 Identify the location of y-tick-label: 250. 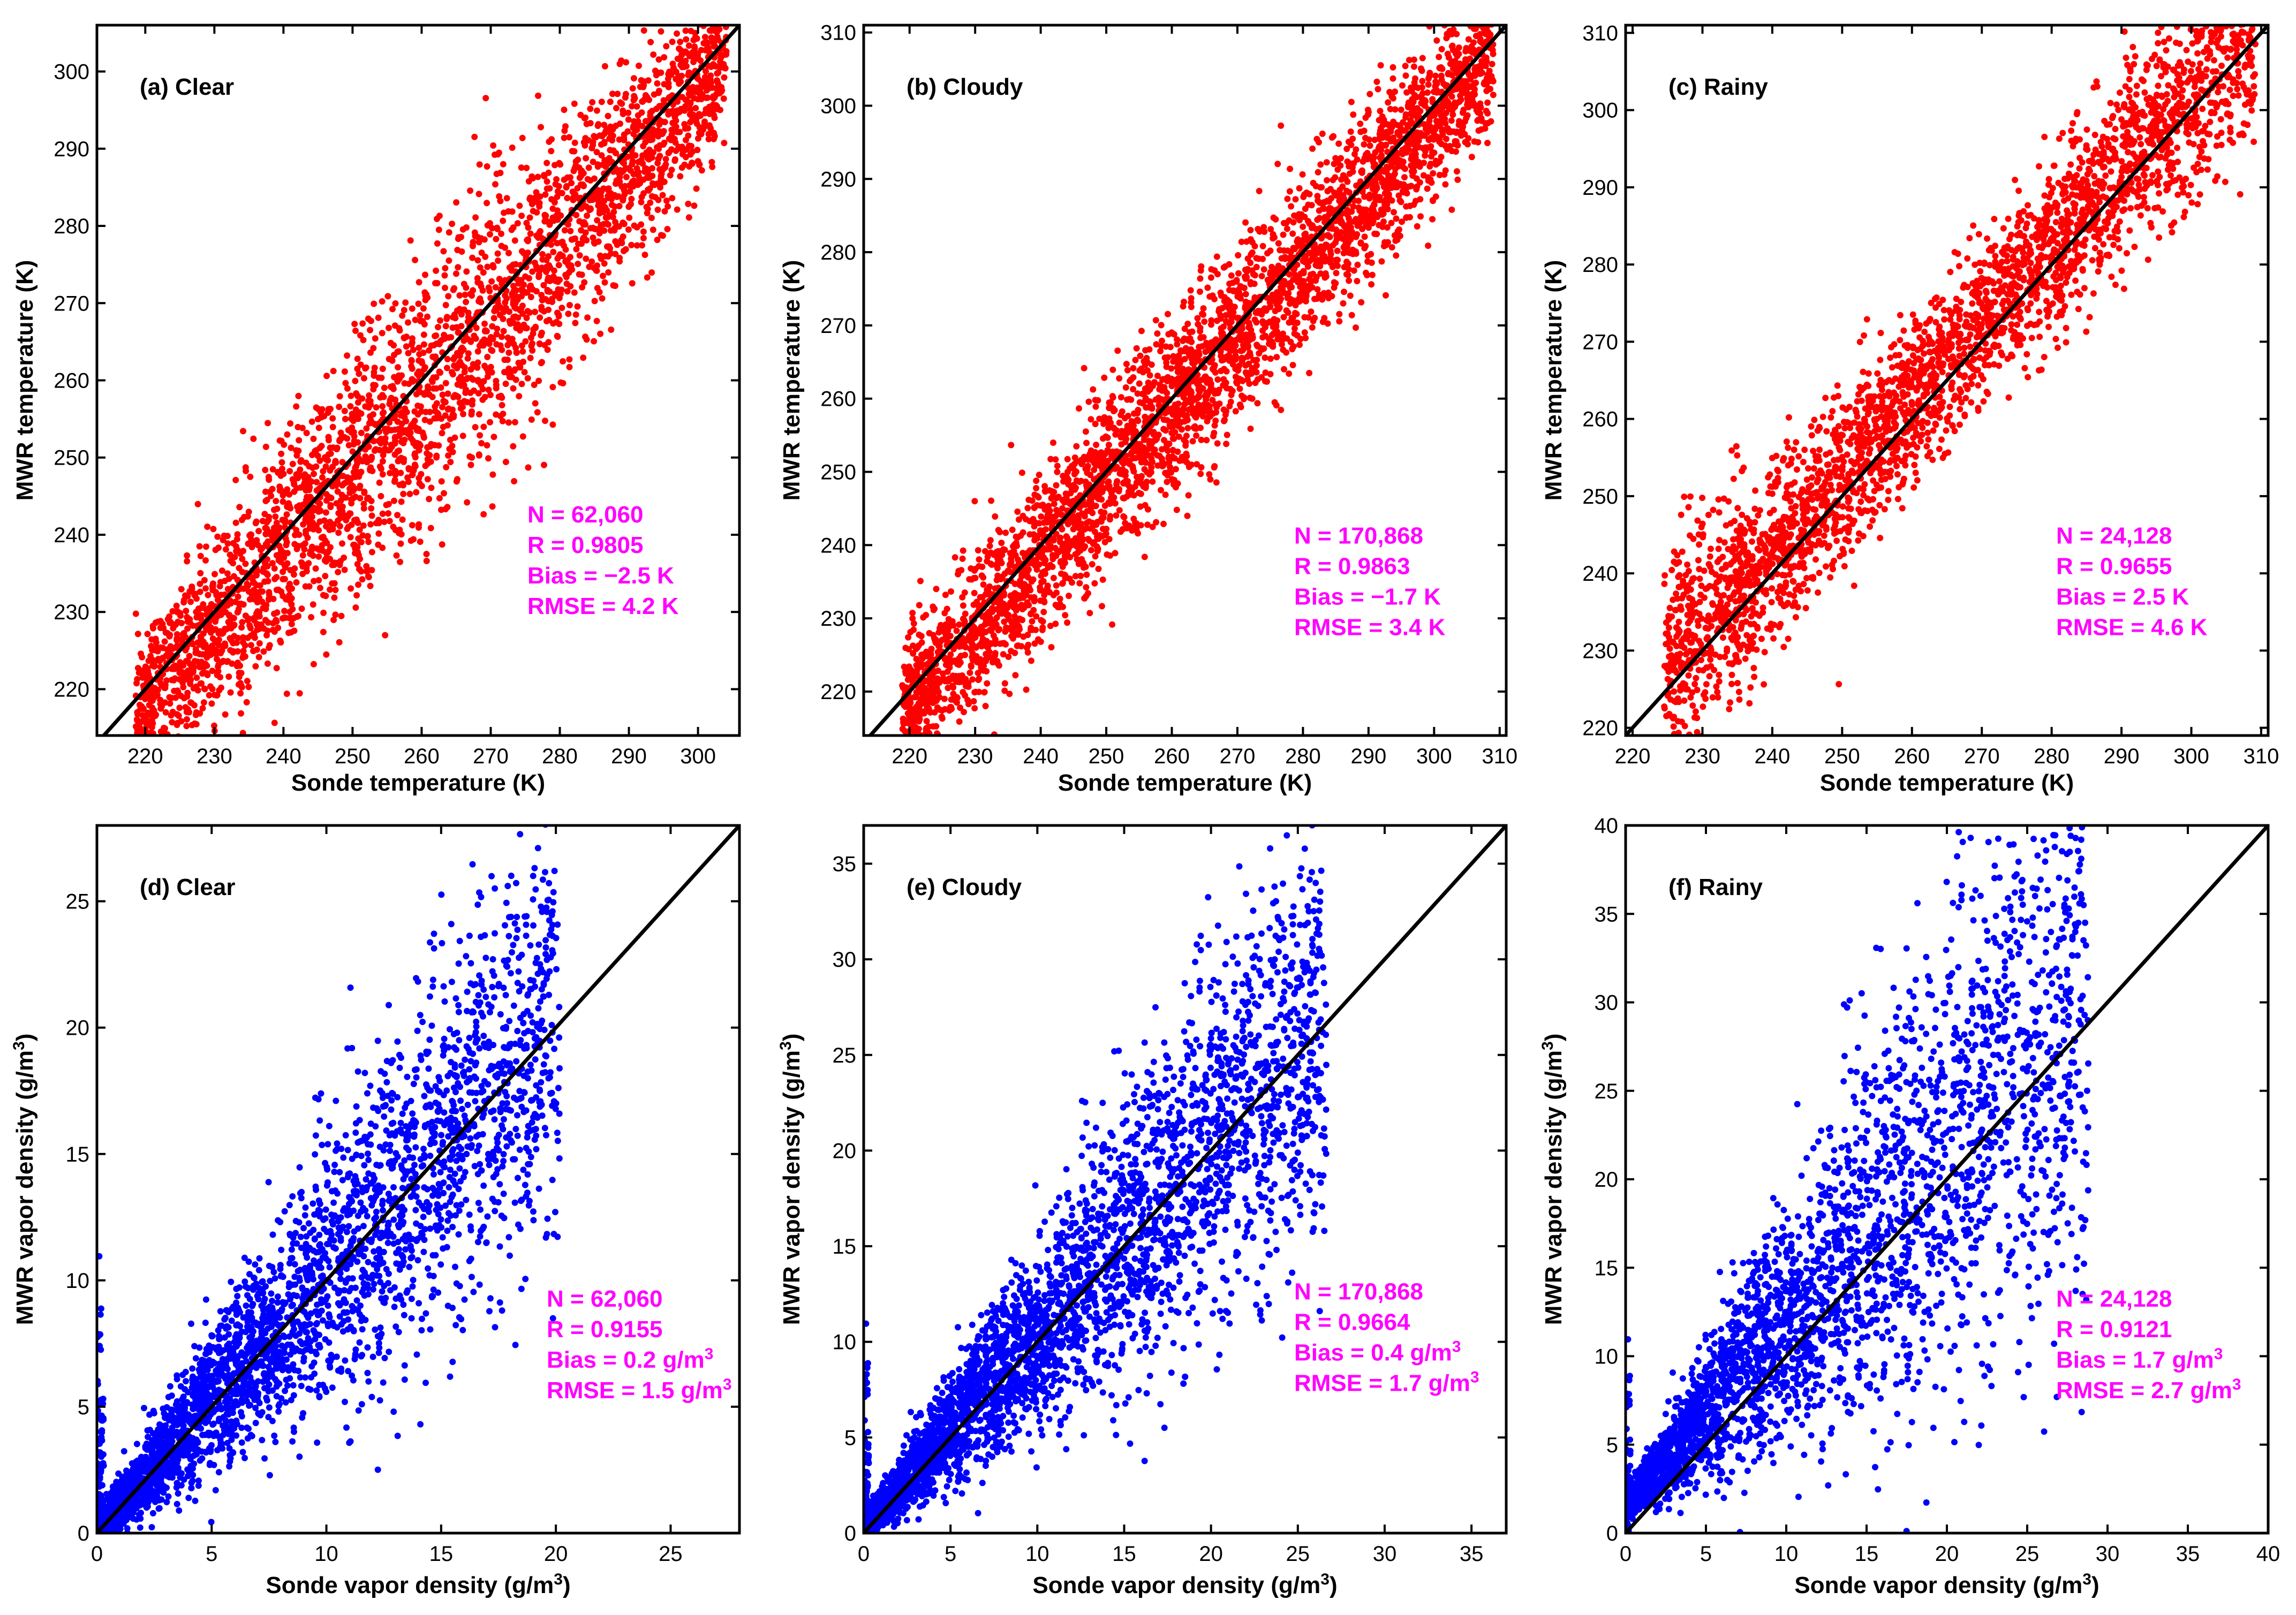
(71, 458).